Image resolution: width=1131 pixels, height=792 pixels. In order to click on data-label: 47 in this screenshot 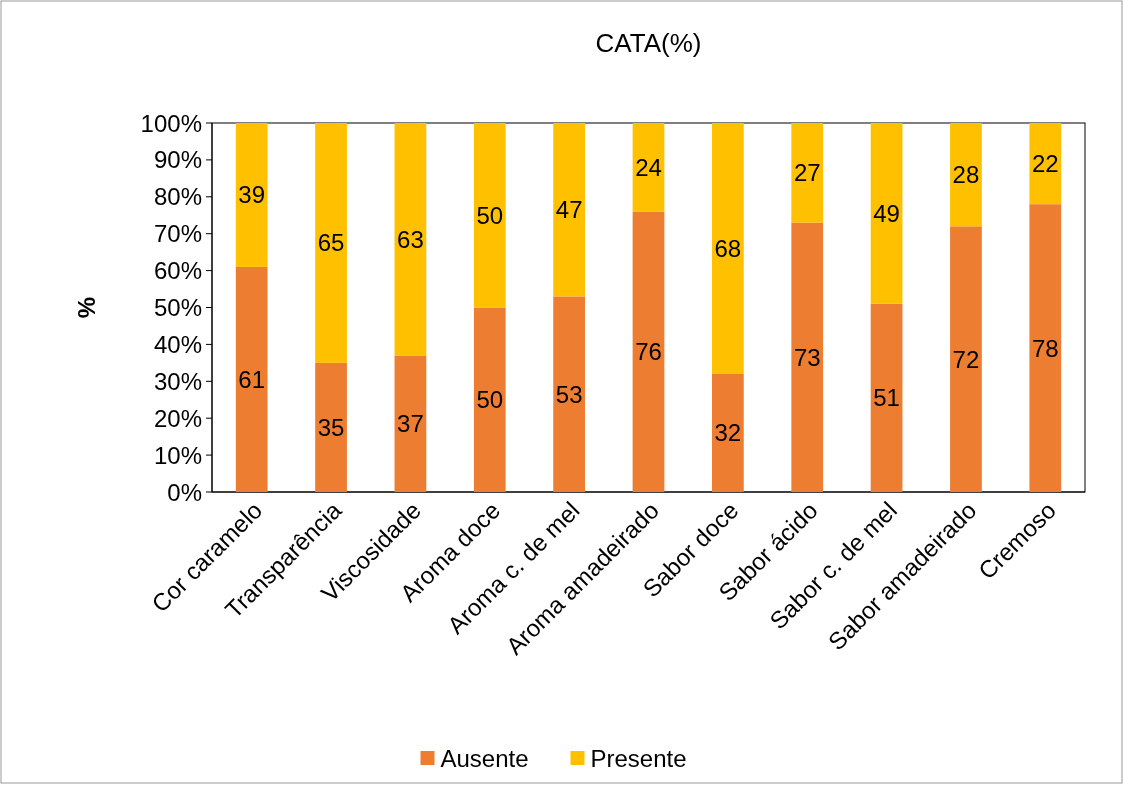, I will do `click(569, 210)`.